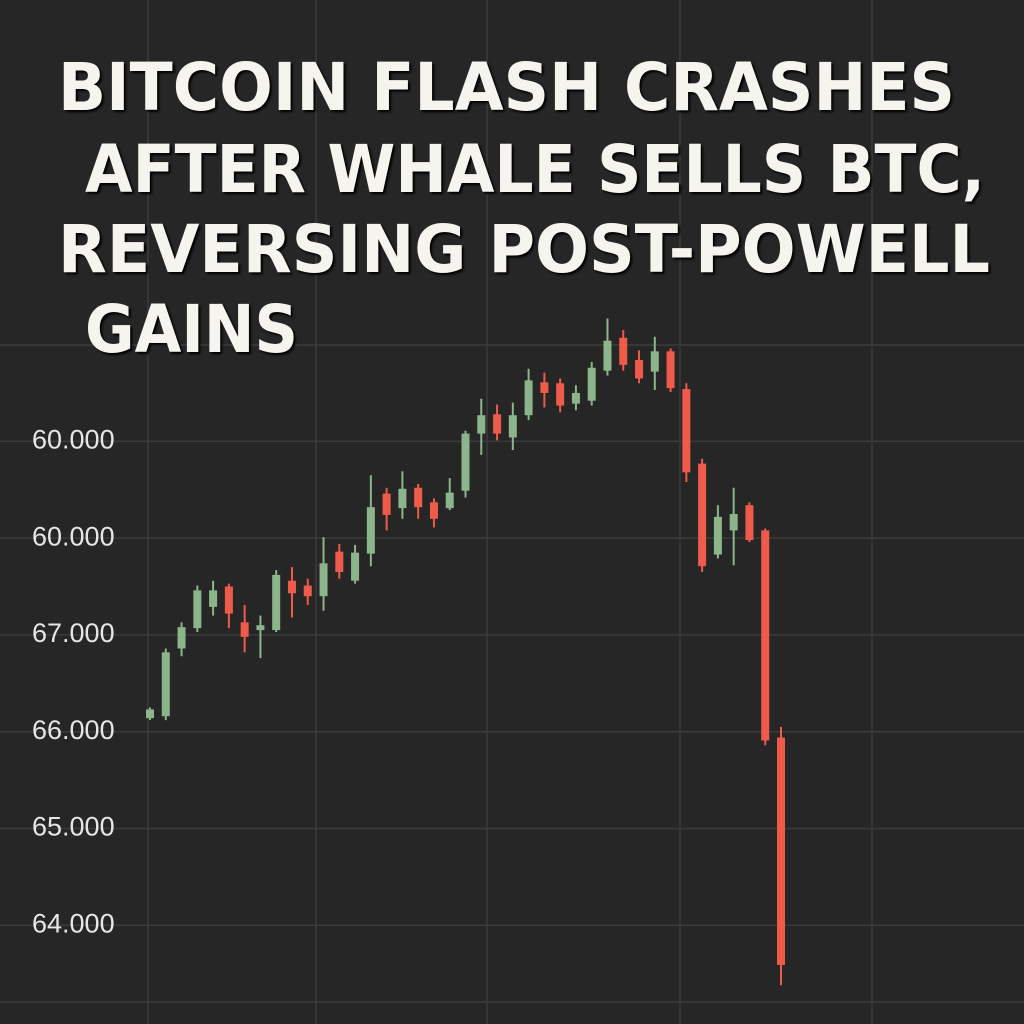 The height and width of the screenshot is (1024, 1024). I want to click on y-tick-label: 65.000, so click(73, 827).